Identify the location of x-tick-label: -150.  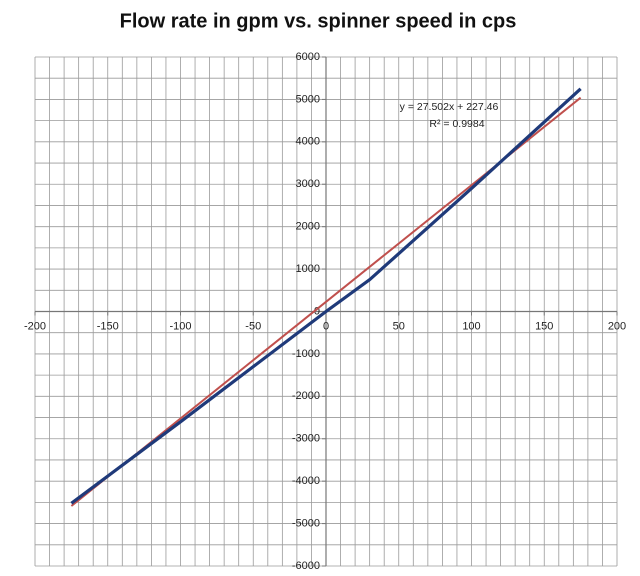
(108, 326).